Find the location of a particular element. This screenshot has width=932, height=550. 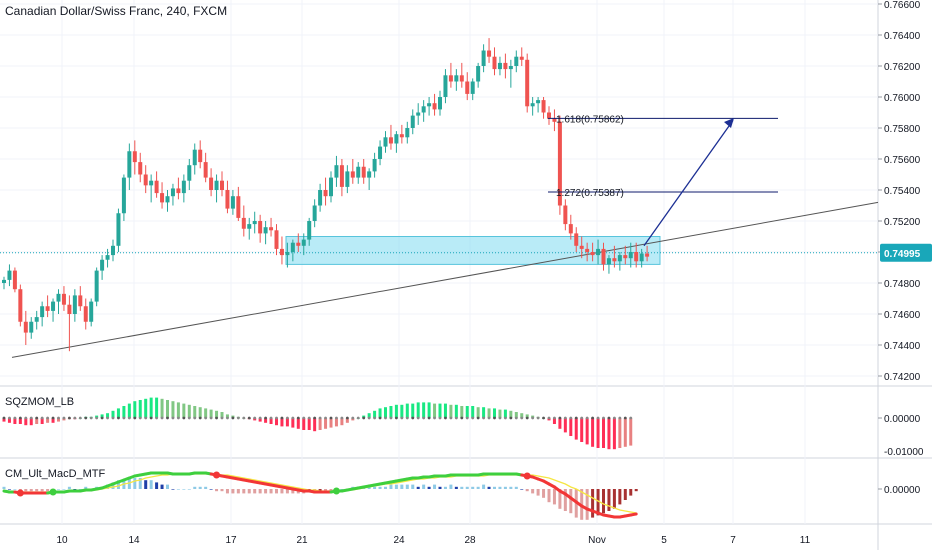

time-tick-label: Nov is located at coordinates (597, 540).